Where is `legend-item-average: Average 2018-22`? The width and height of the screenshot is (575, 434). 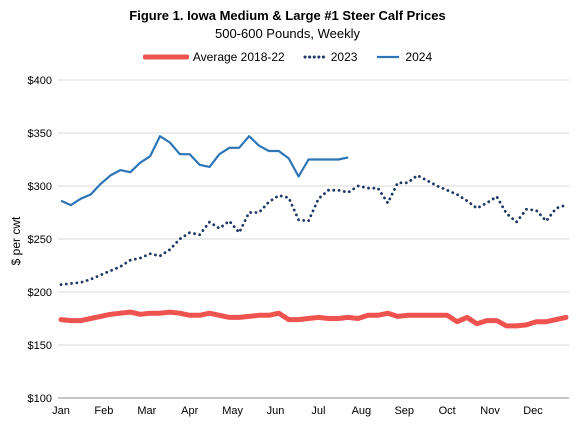
legend-item-average: Average 2018-22 is located at coordinates (213, 57).